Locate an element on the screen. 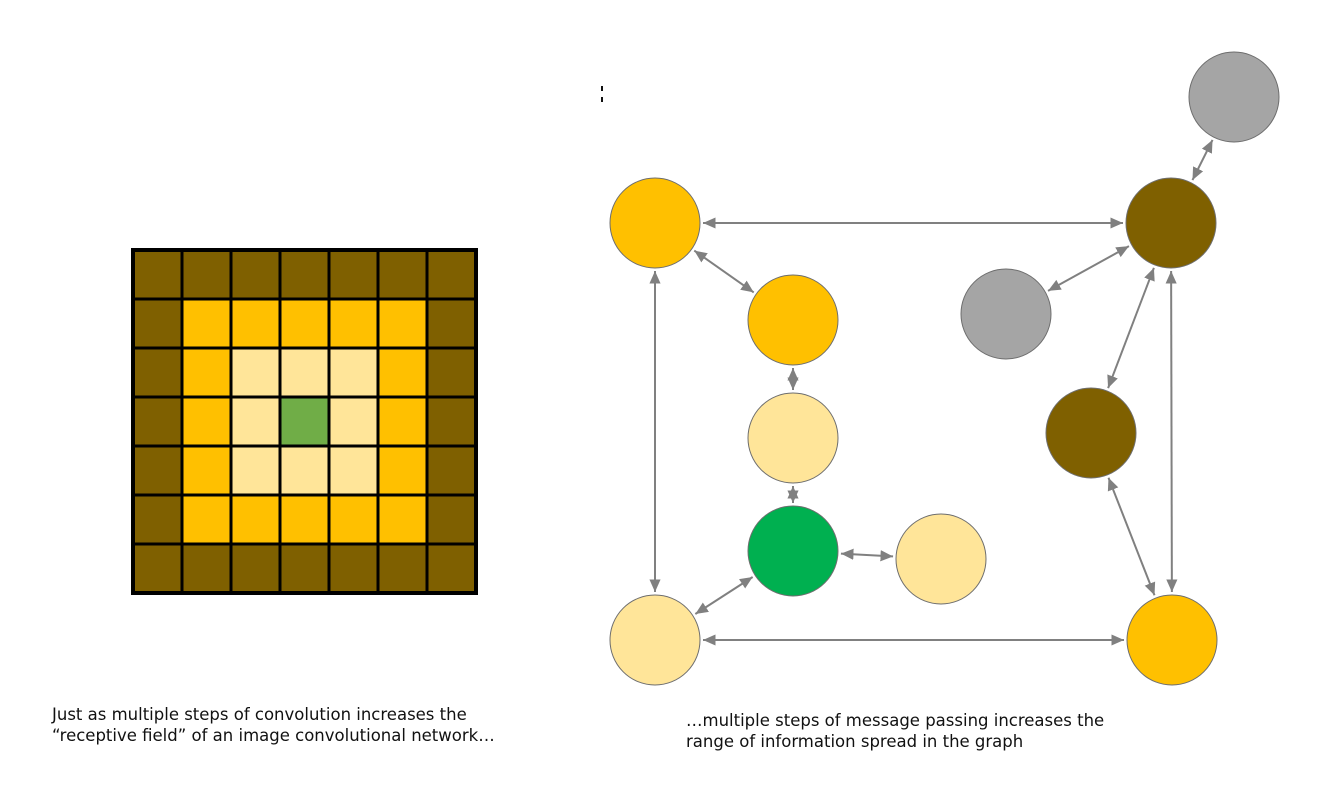 This screenshot has width=1336, height=800. grid-cell-r5-c4 is located at coordinates (353, 519).